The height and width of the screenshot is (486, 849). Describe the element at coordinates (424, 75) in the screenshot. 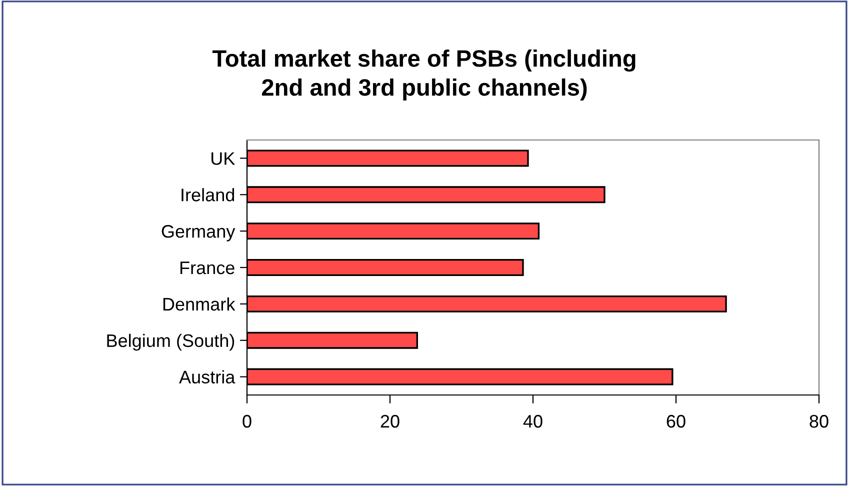

I see `chart-title: Total market share of PSBs (including 2nd and 3rd public channels)` at that location.